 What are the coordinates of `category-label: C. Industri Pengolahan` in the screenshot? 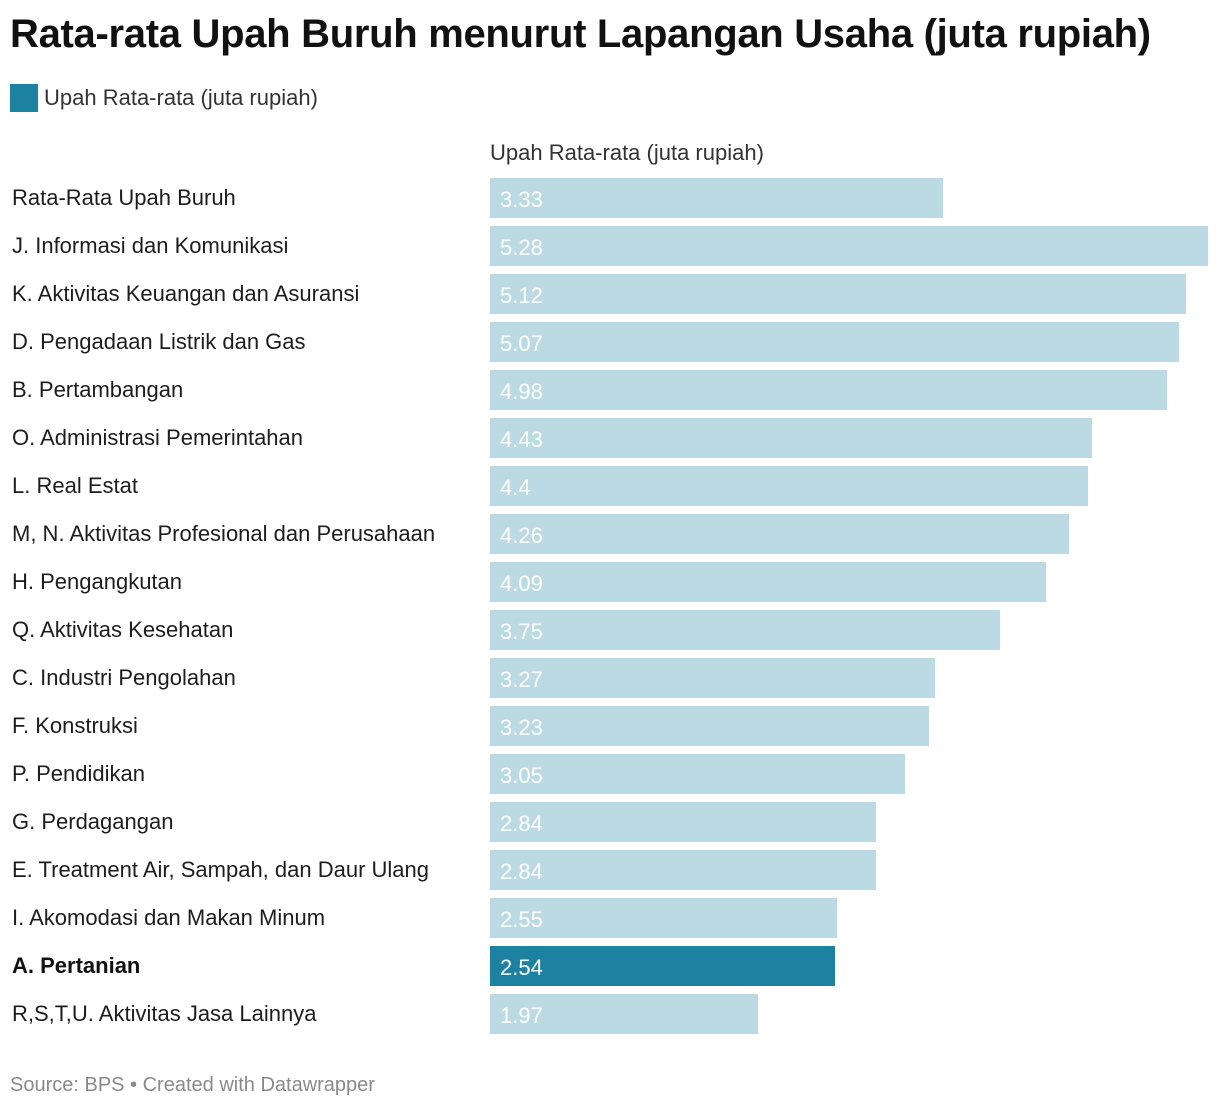 It's located at (124, 677).